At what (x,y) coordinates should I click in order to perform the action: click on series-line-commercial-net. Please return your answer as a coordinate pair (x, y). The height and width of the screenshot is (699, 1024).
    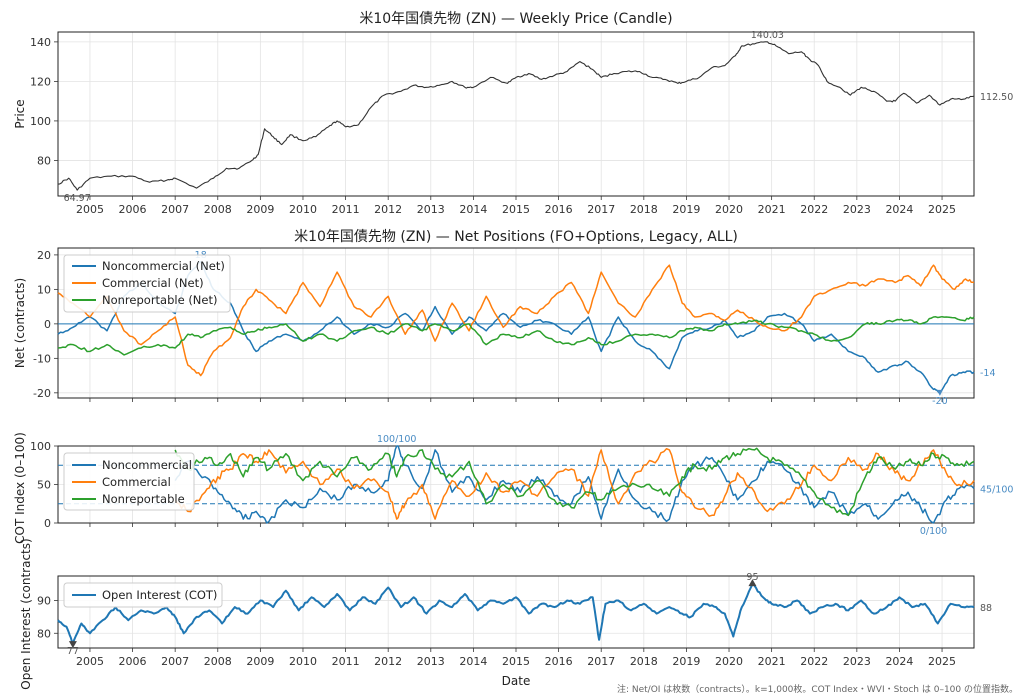
    Looking at the image, I should click on (516, 320).